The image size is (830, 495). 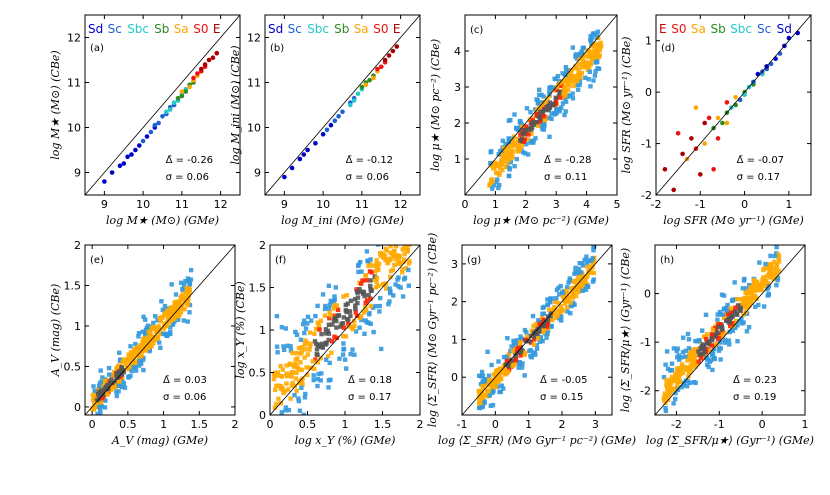 I want to click on x-tick-label: 0, so click(x=270, y=424).